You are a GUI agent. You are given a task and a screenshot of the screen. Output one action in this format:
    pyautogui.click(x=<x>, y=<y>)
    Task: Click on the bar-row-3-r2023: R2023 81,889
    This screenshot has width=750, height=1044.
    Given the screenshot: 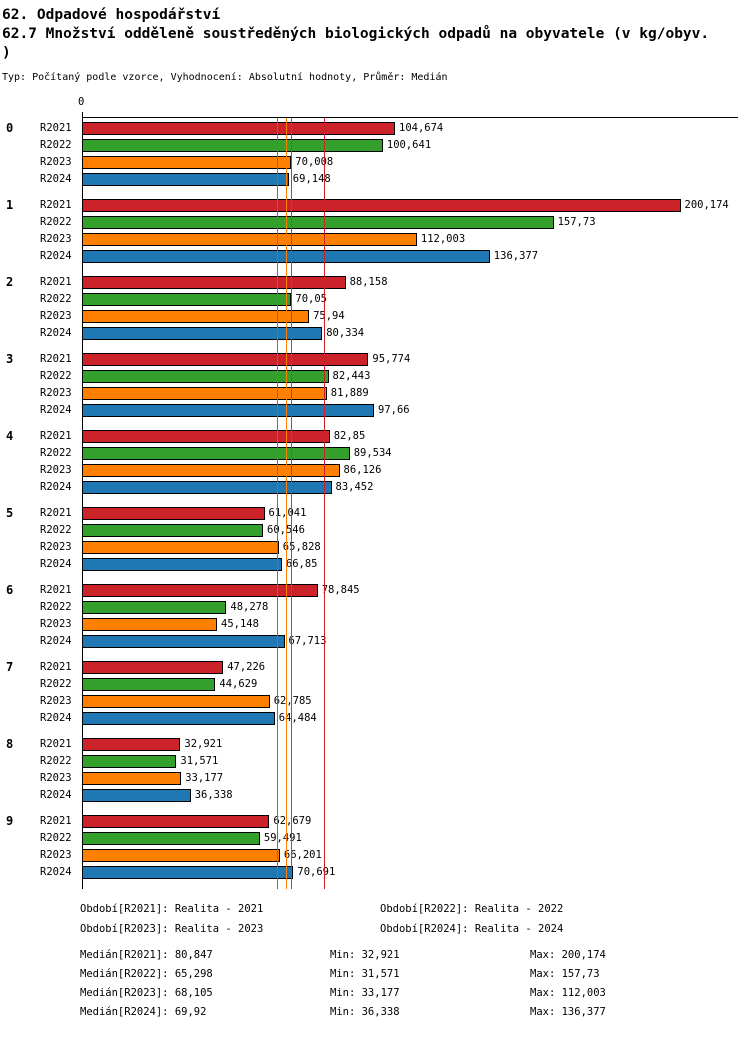 What is the action you would take?
    pyautogui.click(x=375, y=393)
    